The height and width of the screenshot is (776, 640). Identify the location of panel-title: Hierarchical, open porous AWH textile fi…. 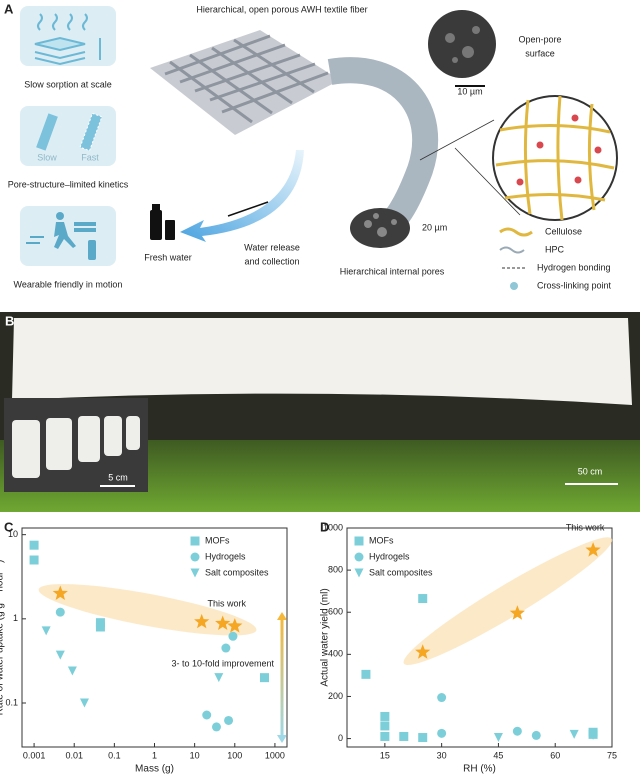
(281, 9).